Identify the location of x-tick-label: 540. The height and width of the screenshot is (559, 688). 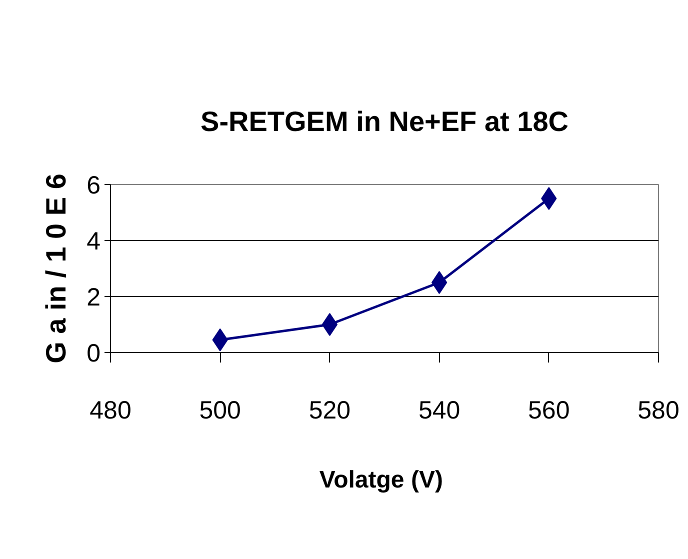
(439, 410).